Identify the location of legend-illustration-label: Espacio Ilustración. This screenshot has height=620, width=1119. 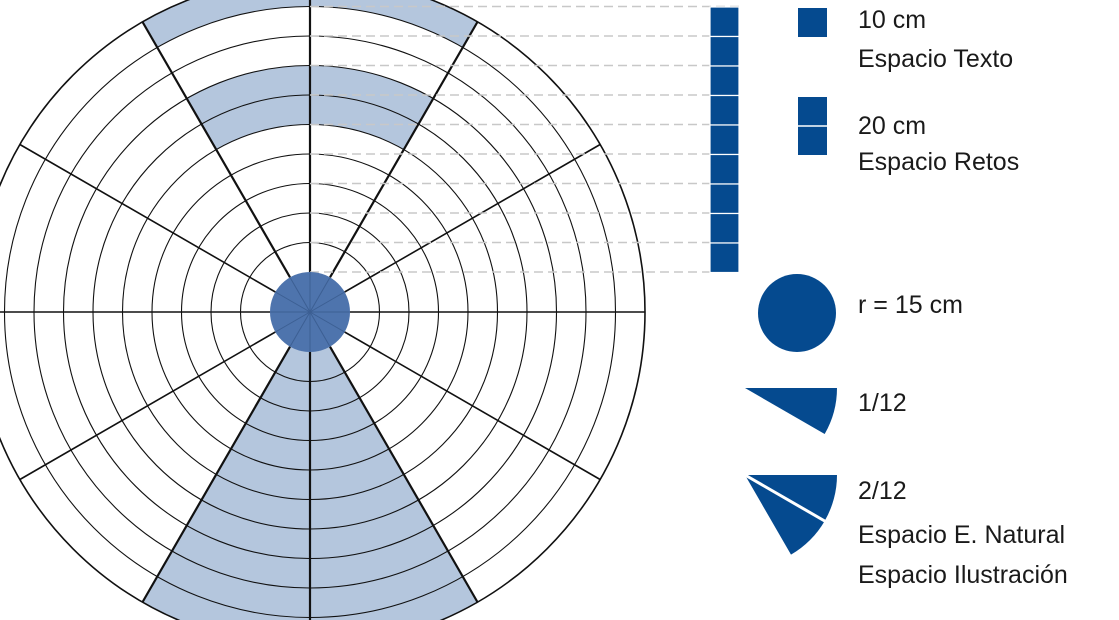
(963, 575).